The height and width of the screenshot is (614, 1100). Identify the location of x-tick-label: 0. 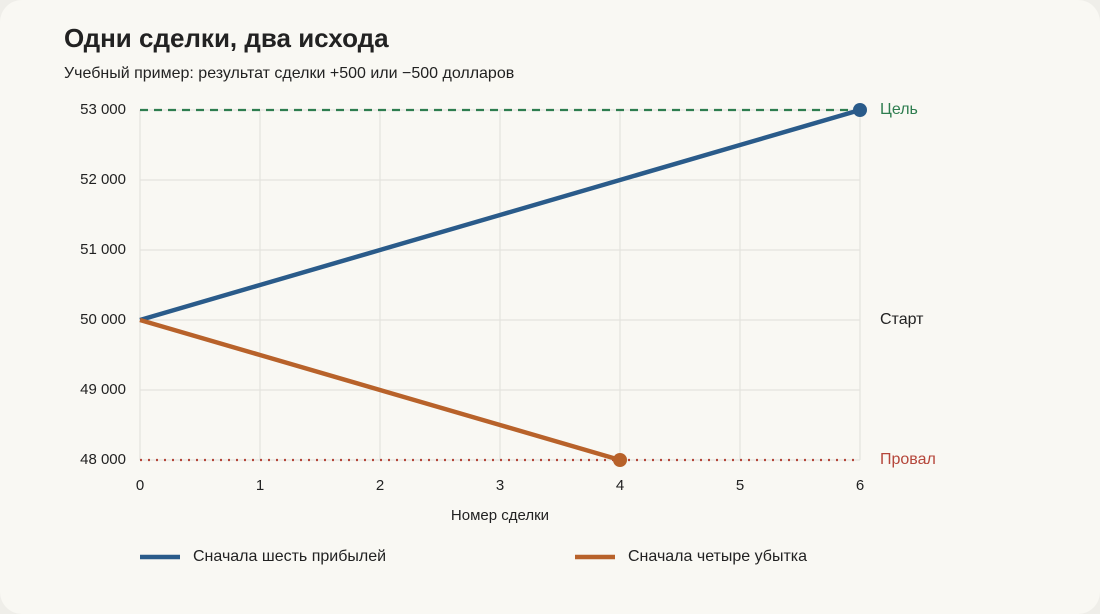
(140, 485).